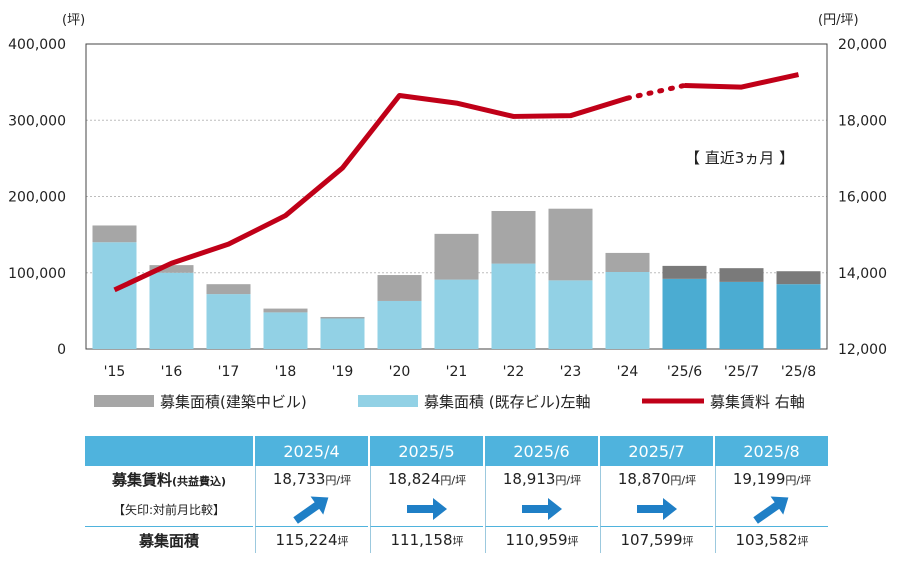 Image resolution: width=900 pixels, height=572 pixels. I want to click on x-tick-label: '18, so click(286, 372).